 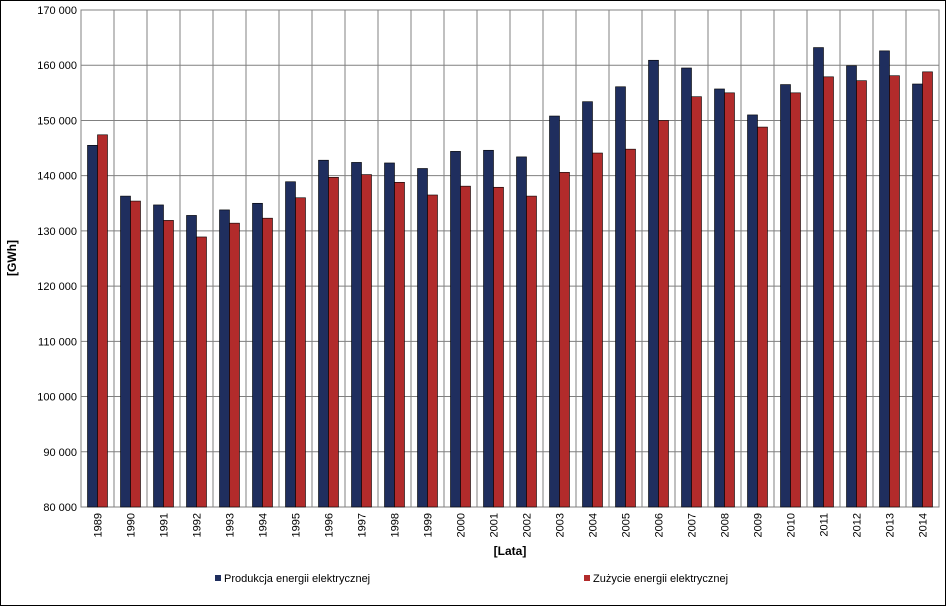 I want to click on bar-produkcja-2002, so click(x=521, y=332).